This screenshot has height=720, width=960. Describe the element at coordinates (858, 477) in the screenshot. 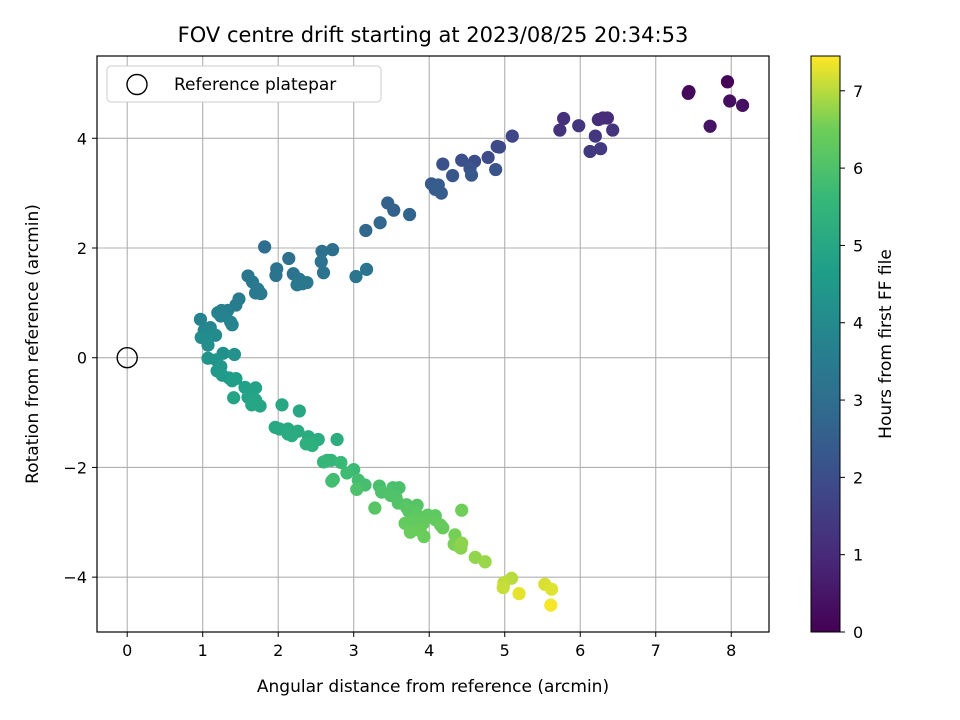

I see `colorbar-tick-label: 2` at that location.